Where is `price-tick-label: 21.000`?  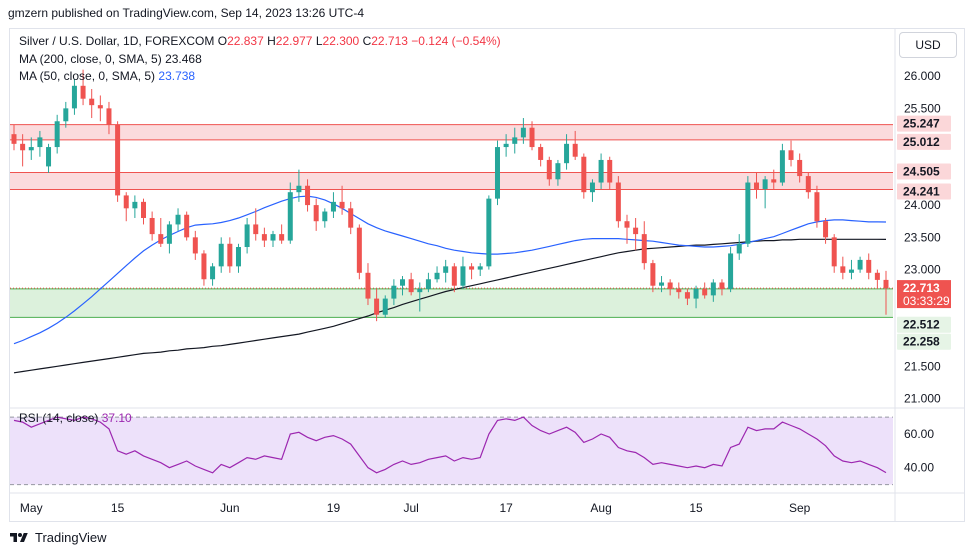
price-tick-label: 21.000 is located at coordinates (922, 399).